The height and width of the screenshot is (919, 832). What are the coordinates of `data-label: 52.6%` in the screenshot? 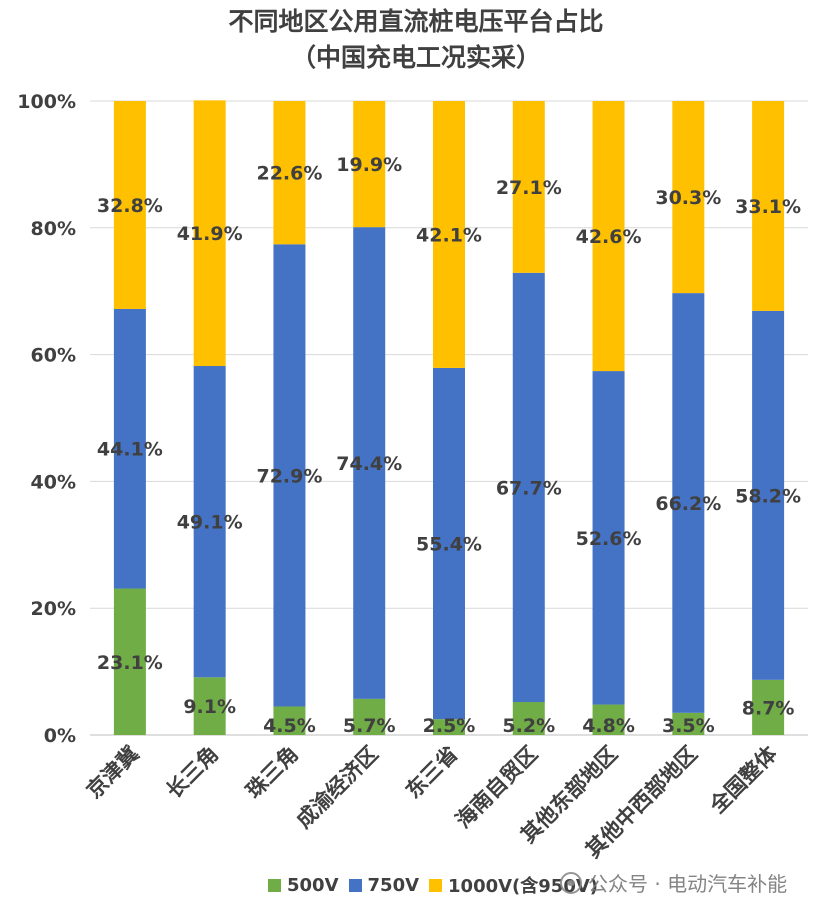 It's located at (609, 539).